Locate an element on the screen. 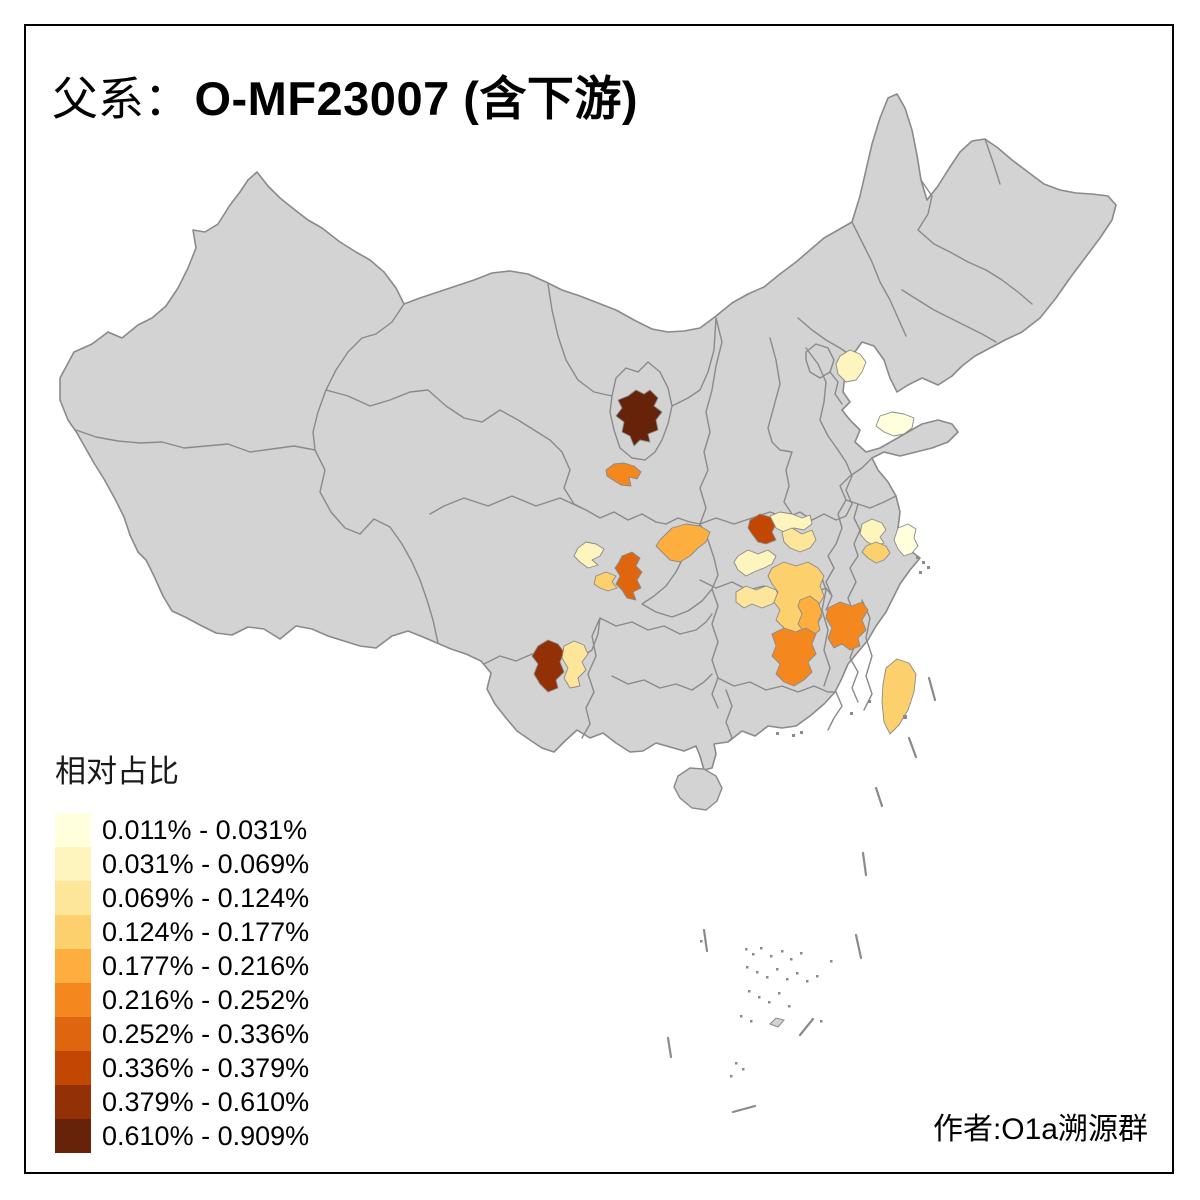 This screenshot has height=1200, width=1200. legend-label: 0.031% - 0.069% is located at coordinates (206, 863).